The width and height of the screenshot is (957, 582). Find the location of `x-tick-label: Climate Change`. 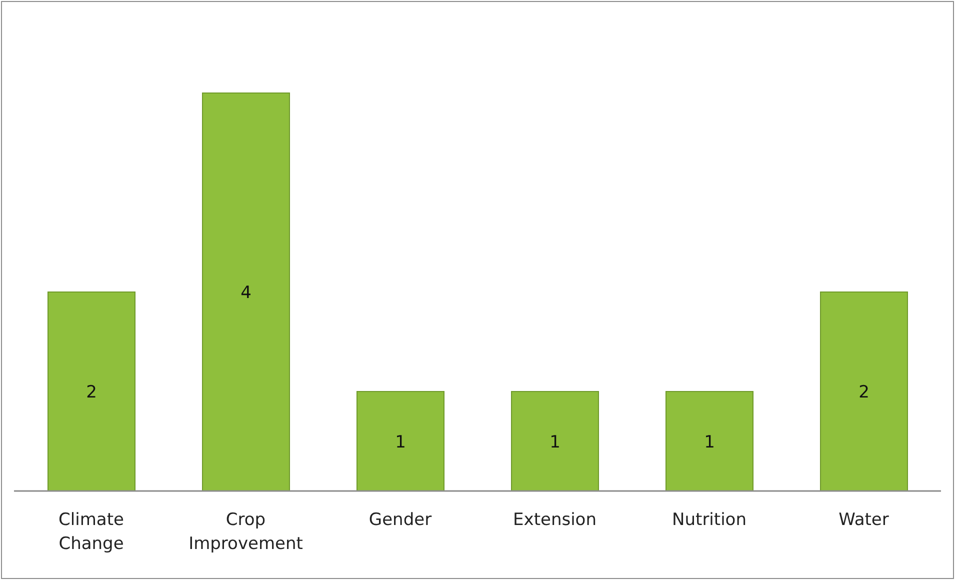

x-tick-label: Climate Change is located at coordinates (91, 532).